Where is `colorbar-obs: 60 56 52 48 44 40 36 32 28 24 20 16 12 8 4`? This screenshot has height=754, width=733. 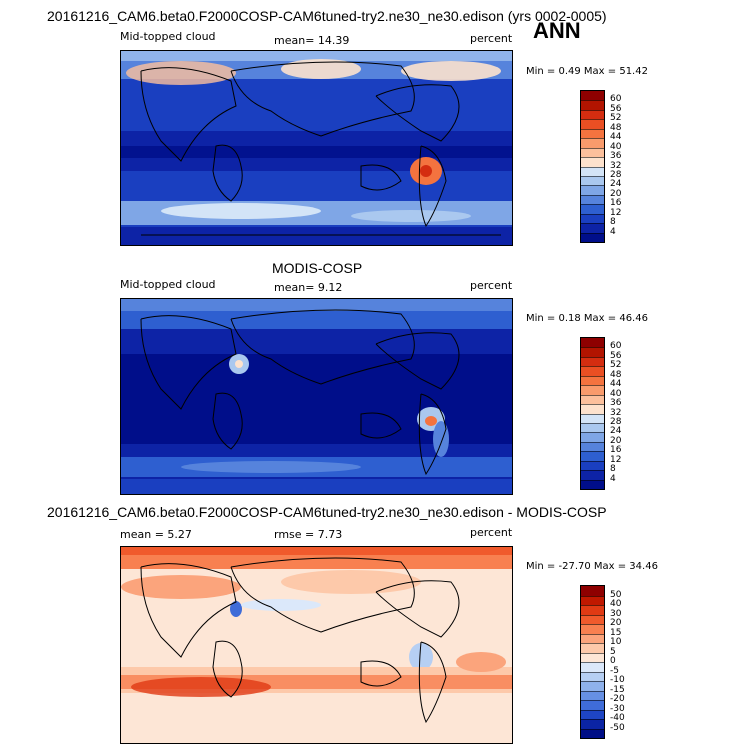
colorbar-obs: 60 56 52 48 44 40 36 32 28 24 20 16 12 8 4 is located at coordinates (600, 413).